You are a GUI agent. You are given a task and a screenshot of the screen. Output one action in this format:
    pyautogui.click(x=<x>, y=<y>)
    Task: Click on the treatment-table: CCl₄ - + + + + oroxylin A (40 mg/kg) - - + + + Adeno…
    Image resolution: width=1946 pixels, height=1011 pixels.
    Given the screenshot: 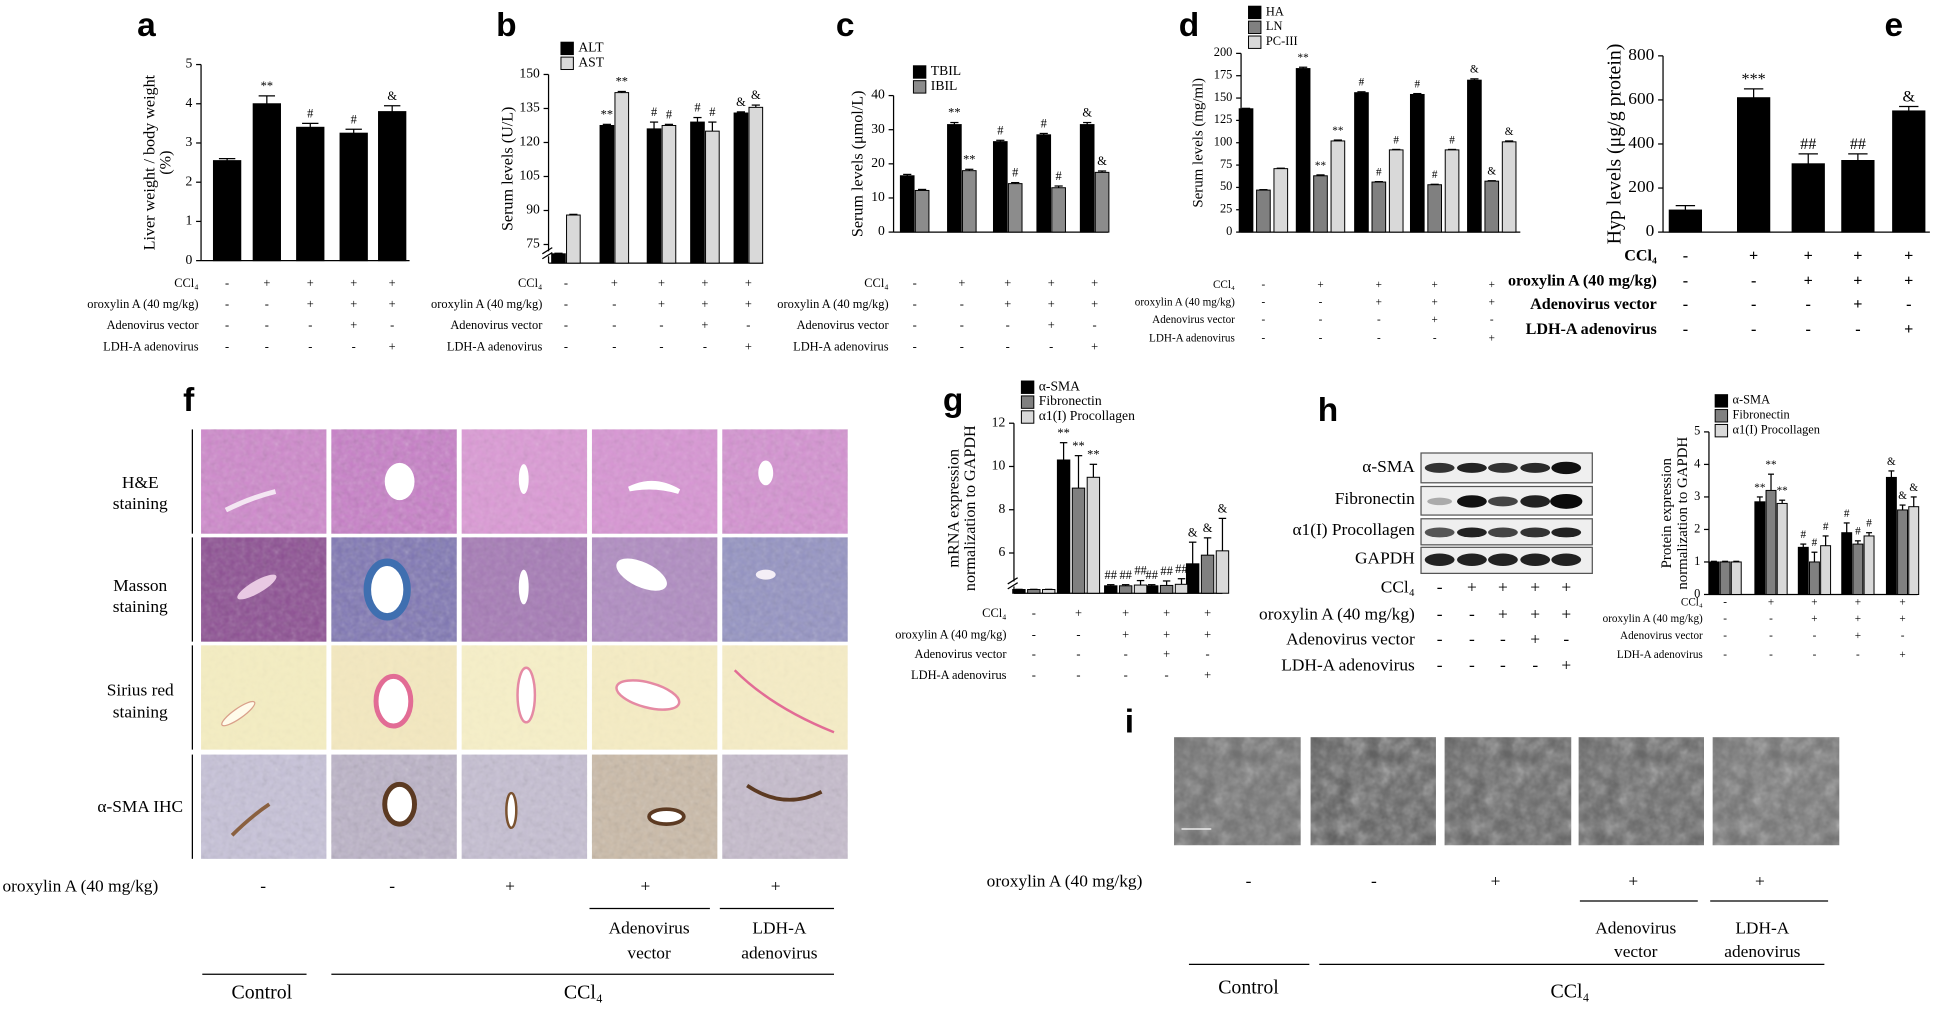 What is the action you would take?
    pyautogui.click(x=1415, y=625)
    